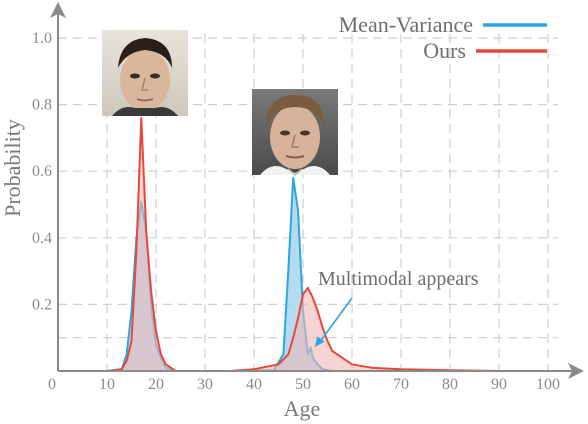  What do you see at coordinates (145, 73) in the screenshot?
I see `young-face-photo` at bounding box center [145, 73].